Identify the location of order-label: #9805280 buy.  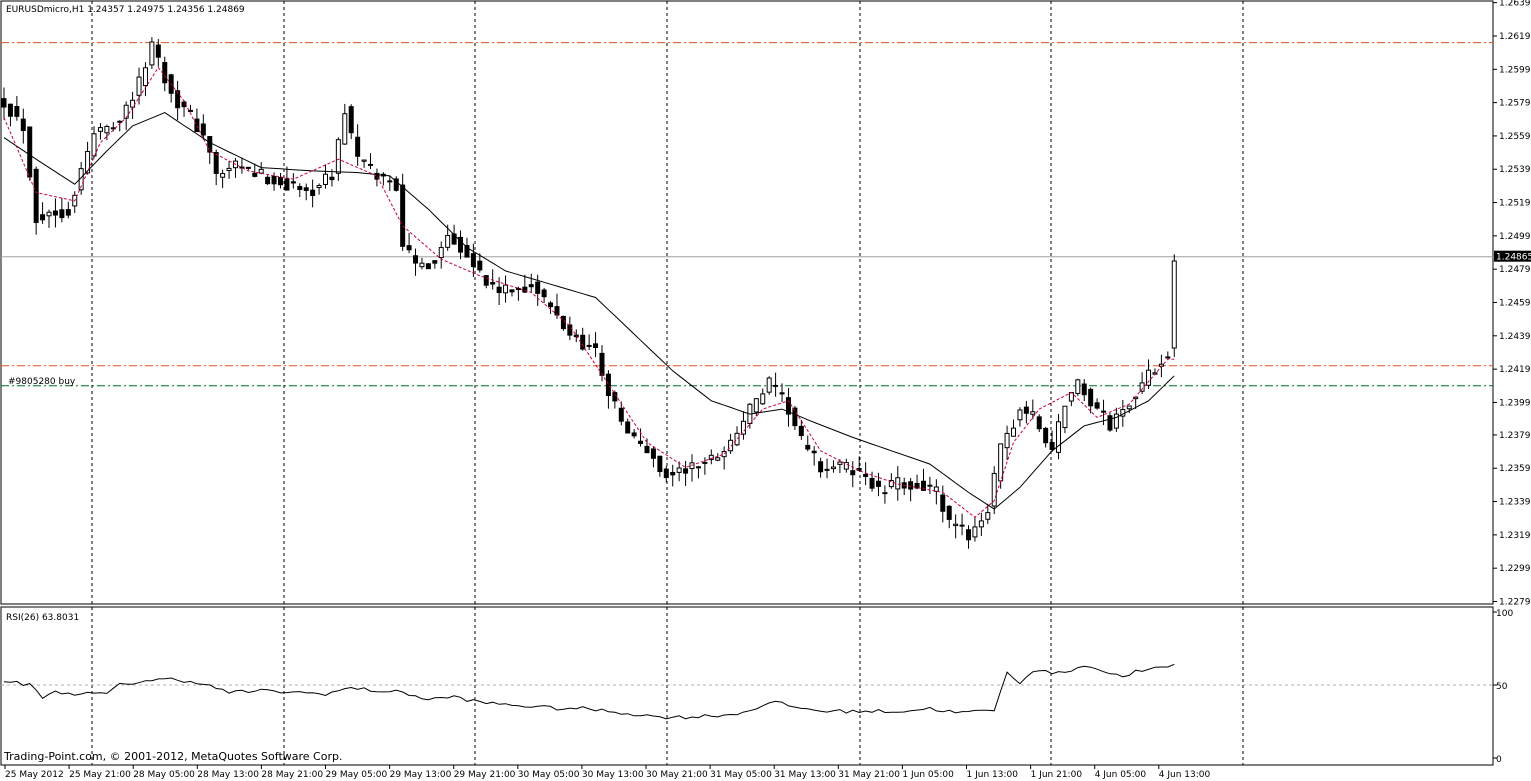
(42, 382).